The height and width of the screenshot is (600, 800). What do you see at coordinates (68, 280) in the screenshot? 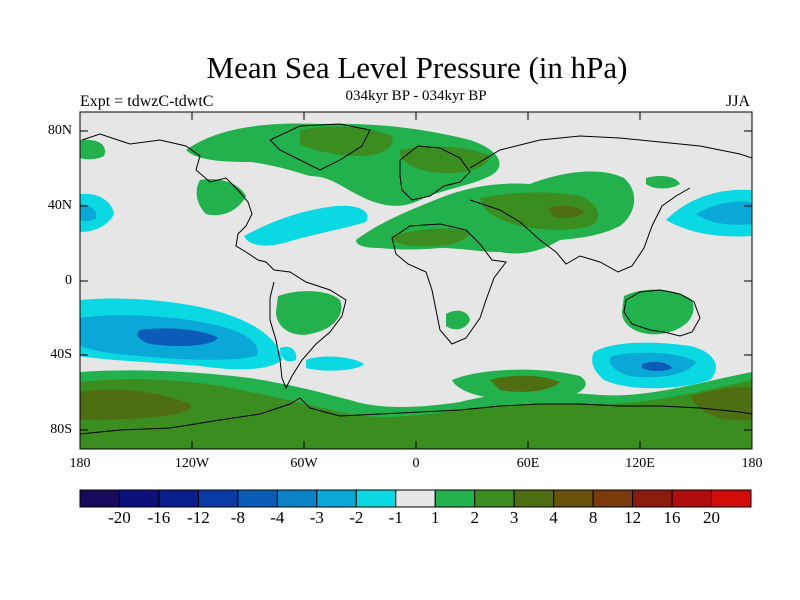
I see `lat-label-0: 0` at bounding box center [68, 280].